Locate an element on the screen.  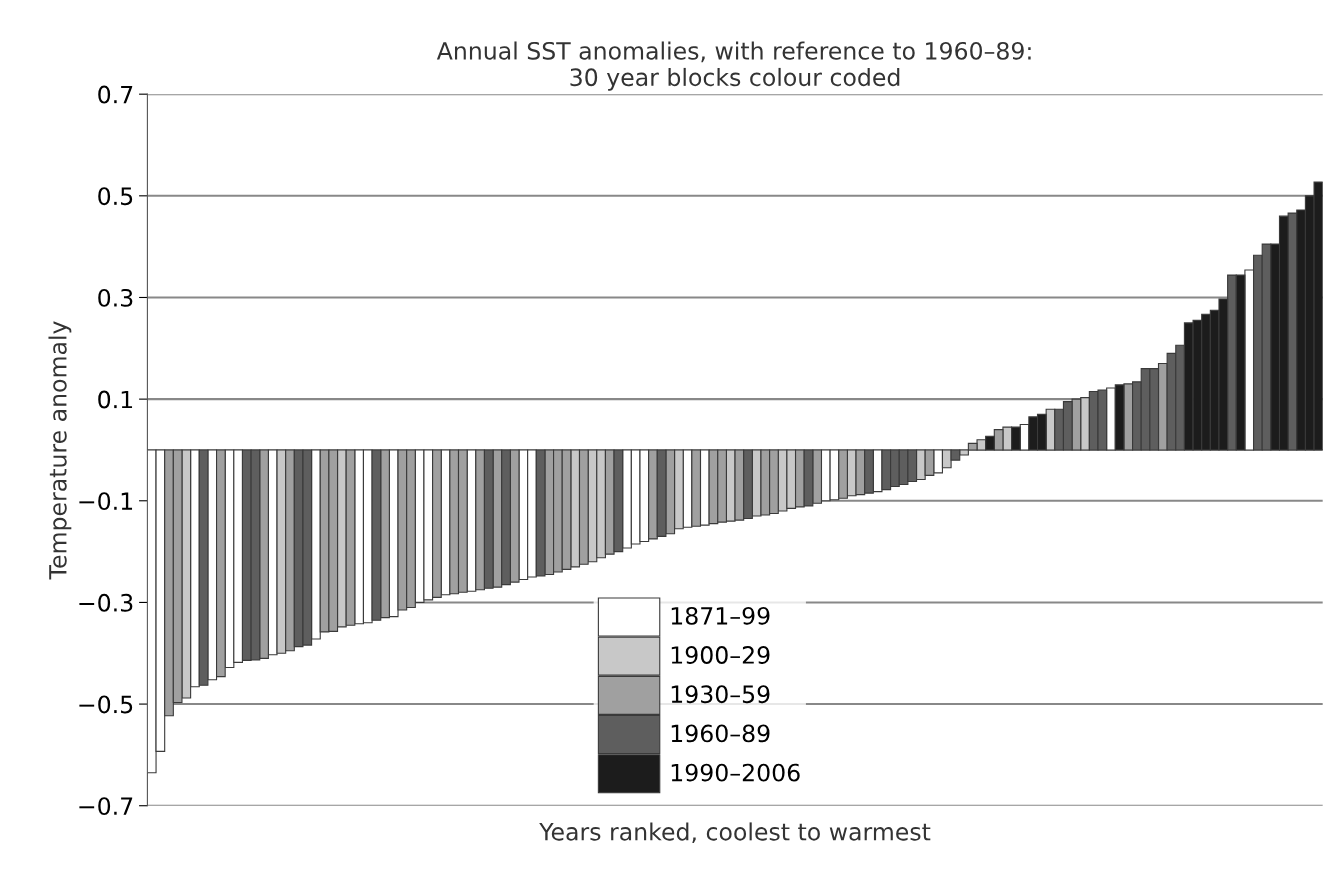
legend-label: 1930–59 is located at coordinates (720, 694).